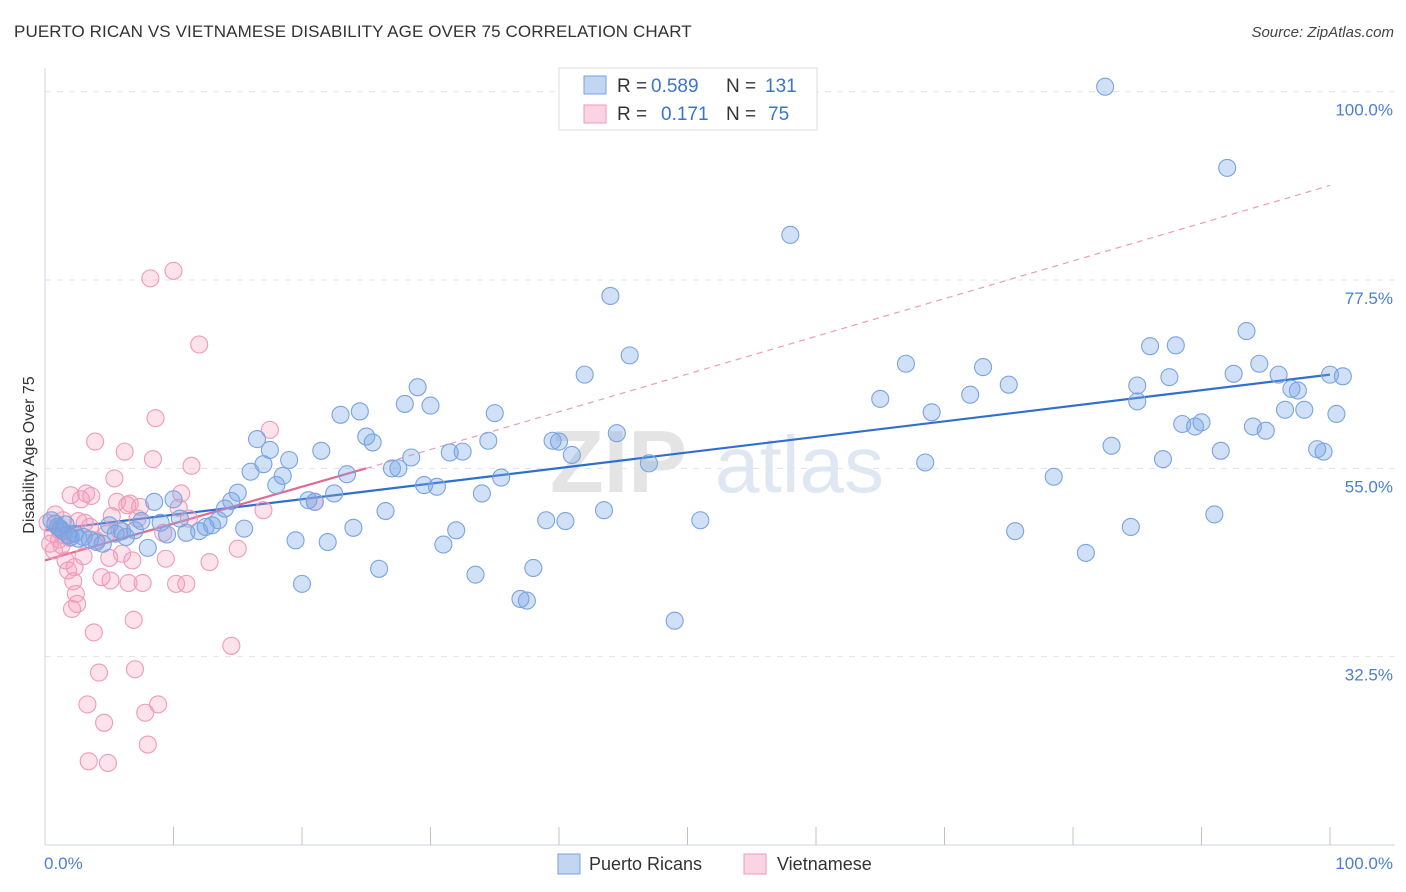 The height and width of the screenshot is (892, 1406). I want to click on legend-box, so click(688, 99).